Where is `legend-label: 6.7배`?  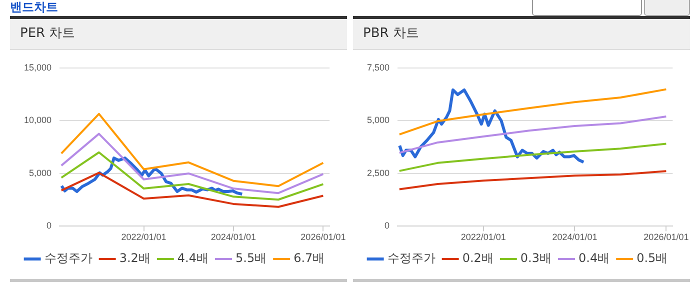
legend-label: 6.7배 is located at coordinates (309, 258).